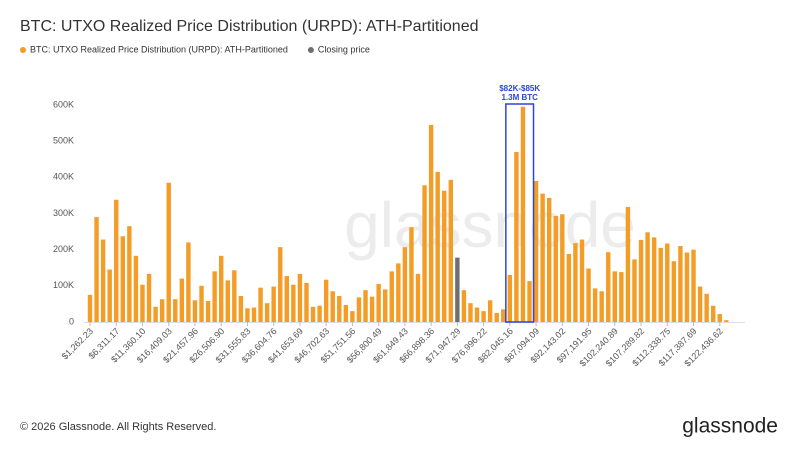  What do you see at coordinates (63, 104) in the screenshot?
I see `y-tick-label: 600K` at bounding box center [63, 104].